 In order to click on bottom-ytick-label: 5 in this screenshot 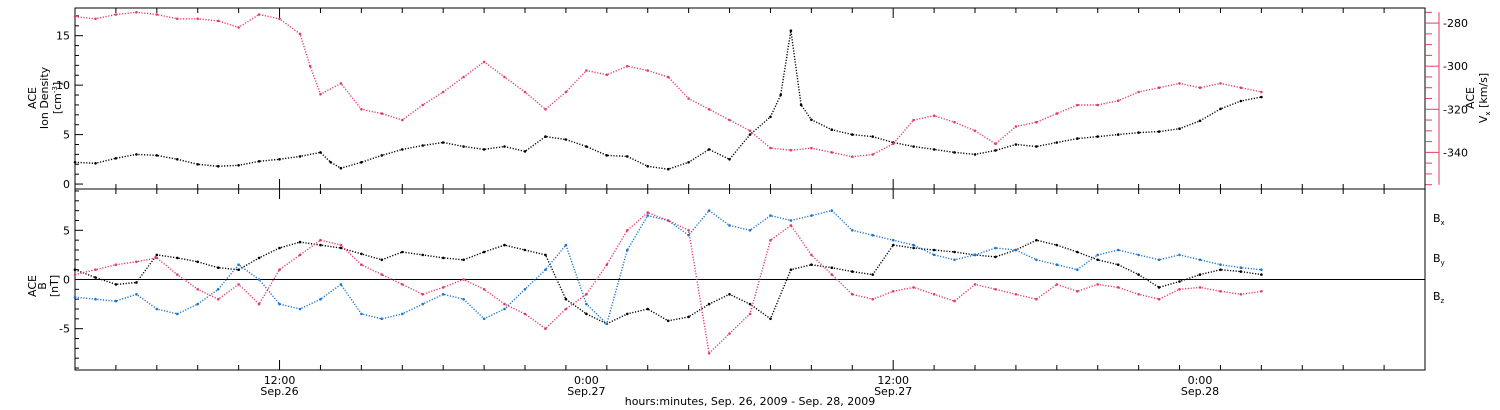, I will do `click(66, 230)`.